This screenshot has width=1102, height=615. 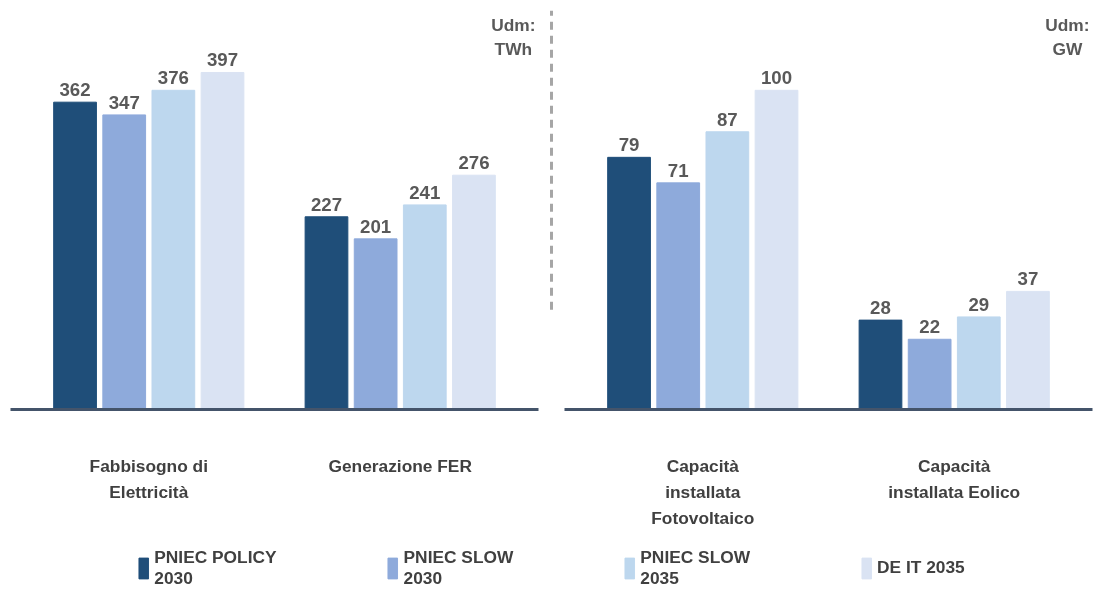 What do you see at coordinates (954, 478) in the screenshot?
I see `x-tick-label: Capacità installata Eolico` at bounding box center [954, 478].